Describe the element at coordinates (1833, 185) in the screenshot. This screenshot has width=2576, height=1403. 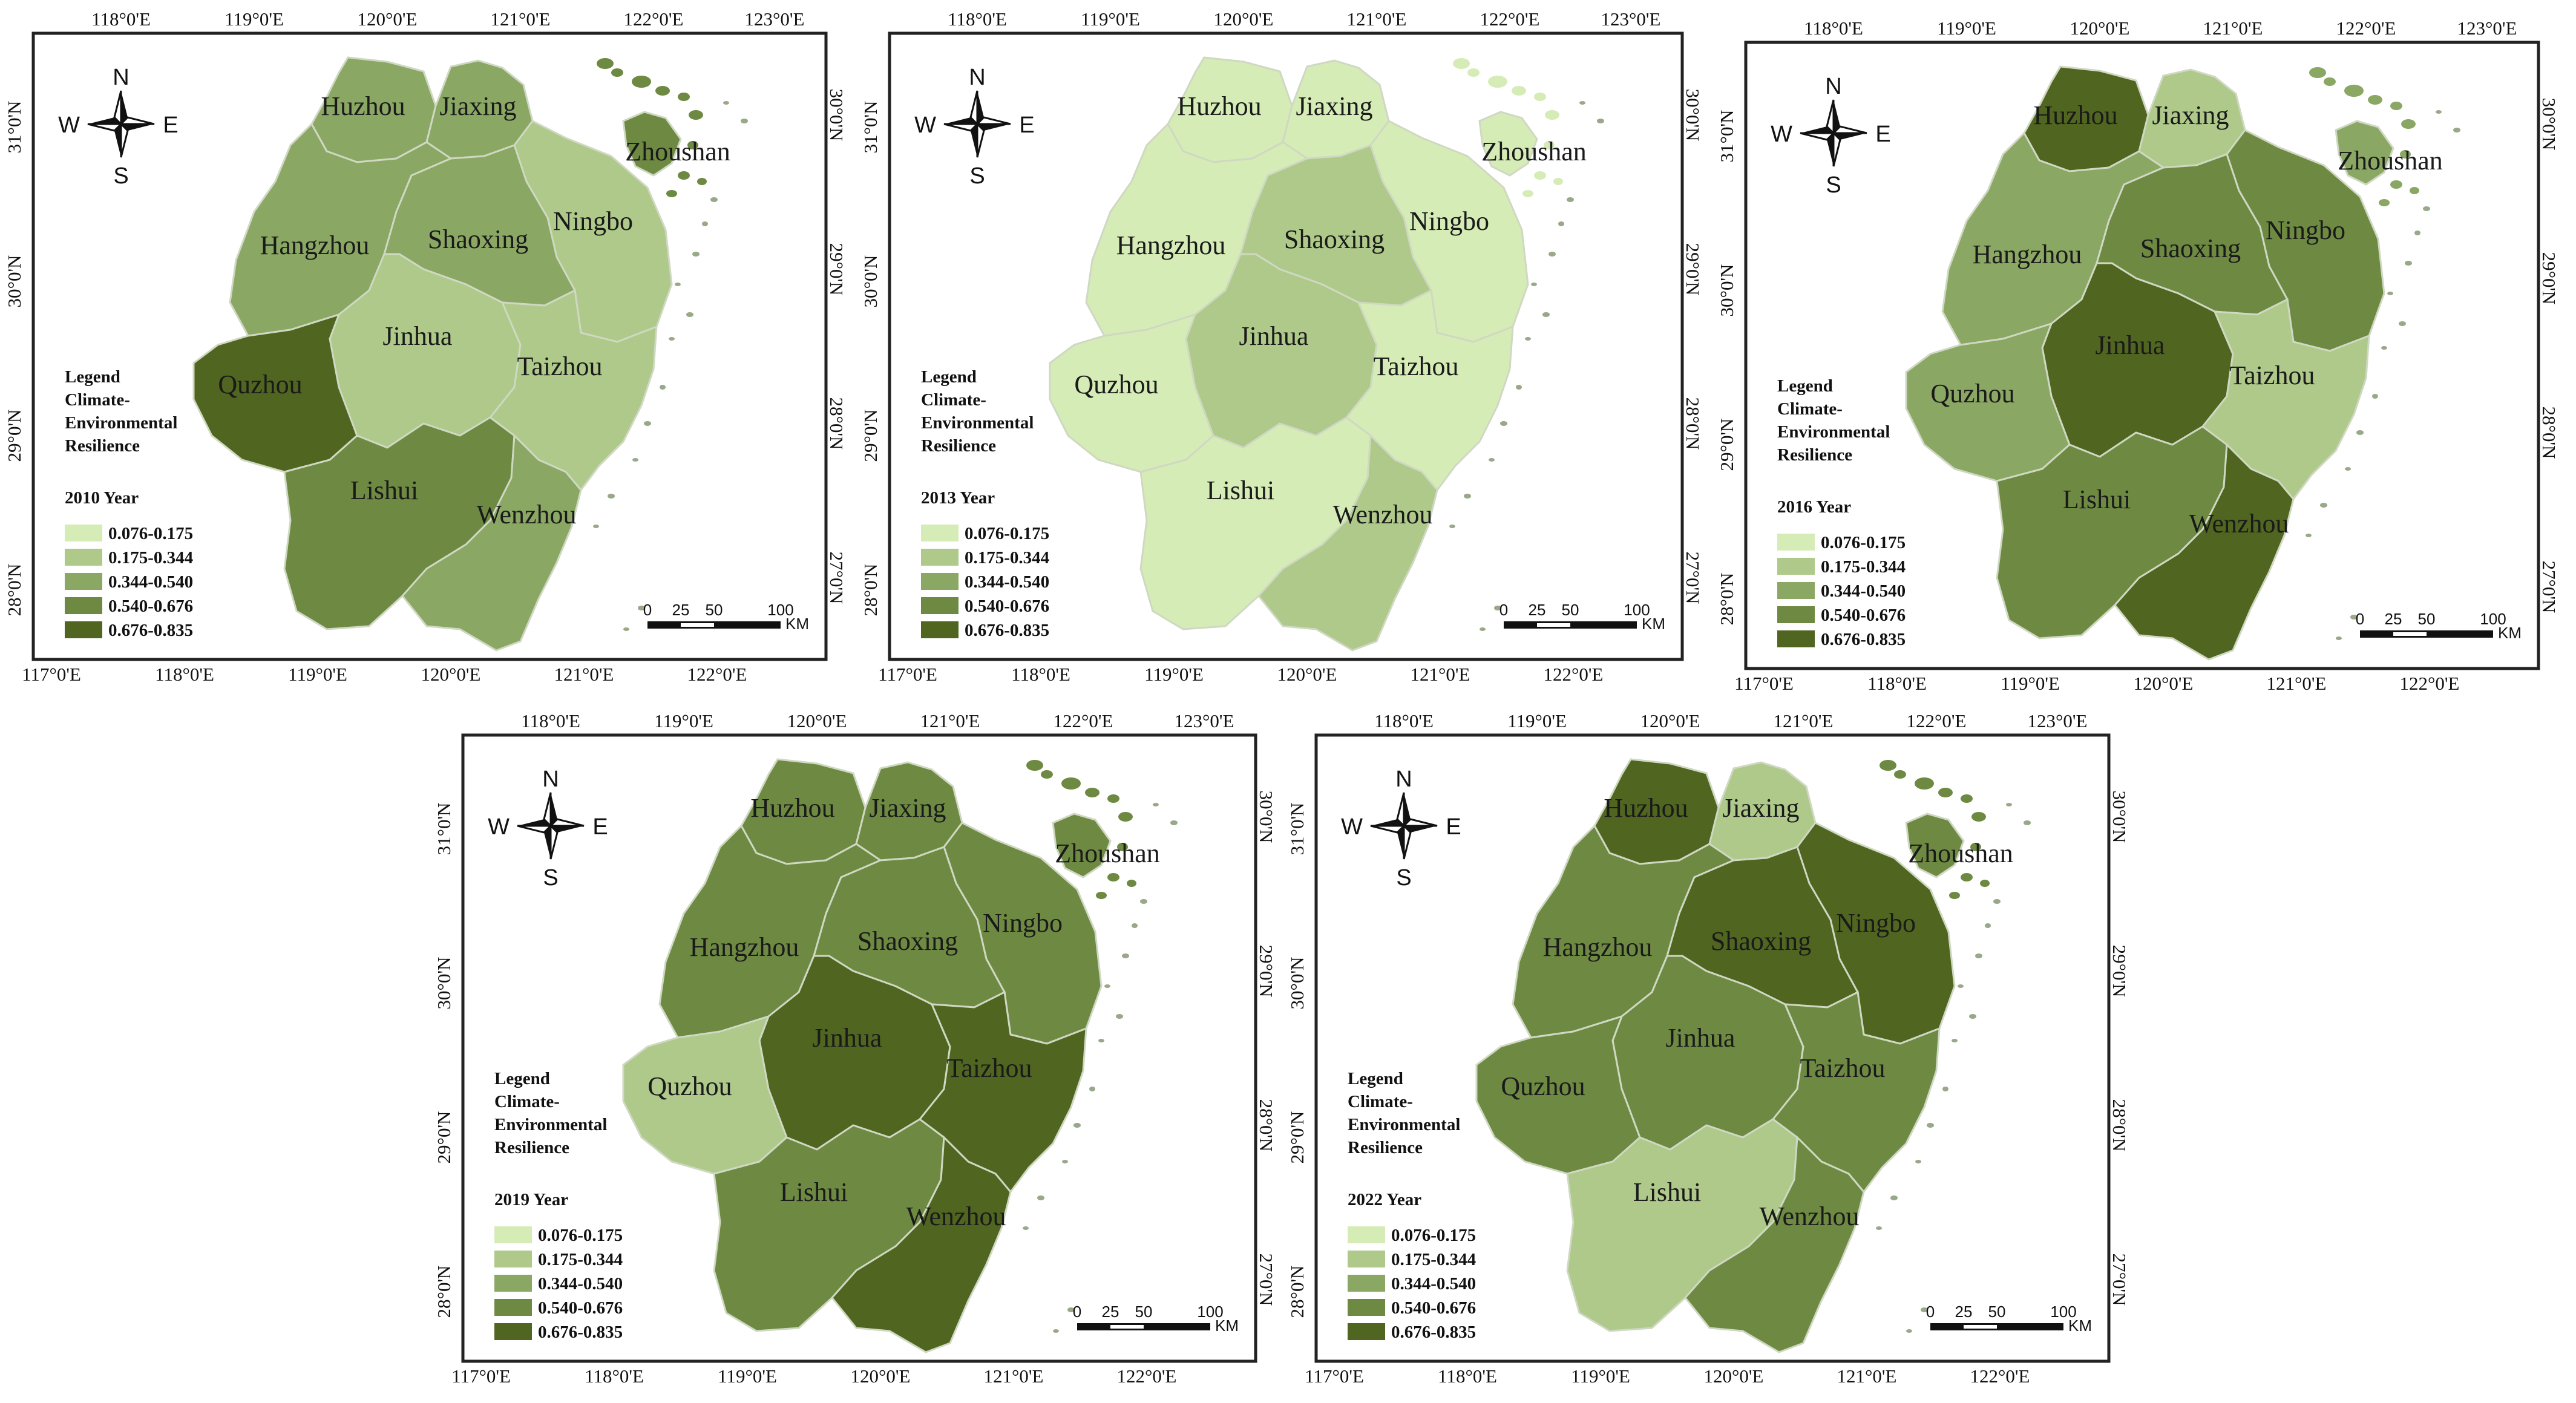
I see `compass-s: S` at that location.